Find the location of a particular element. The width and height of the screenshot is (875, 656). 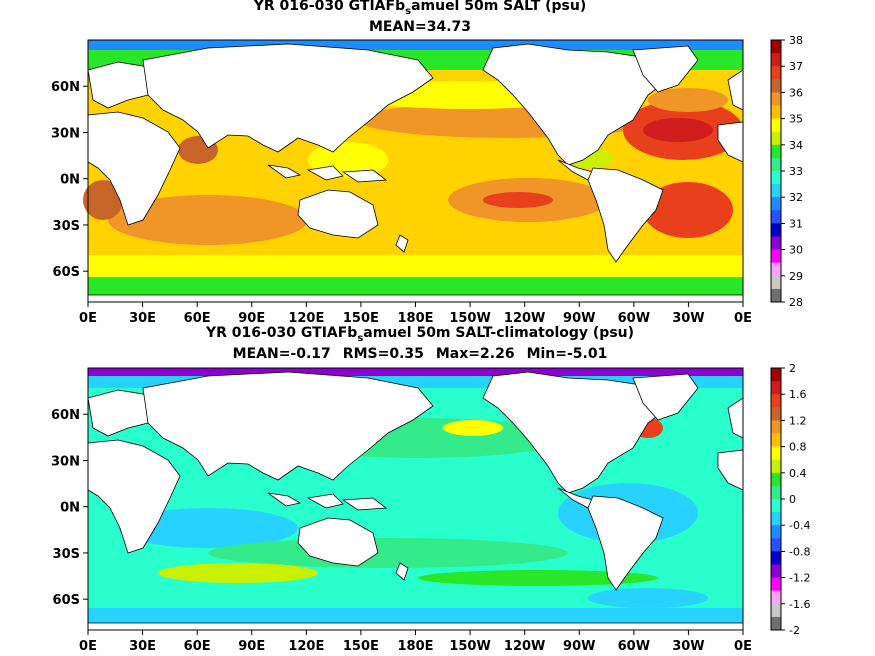

top-colorbar-label: 29 is located at coordinates (796, 276).